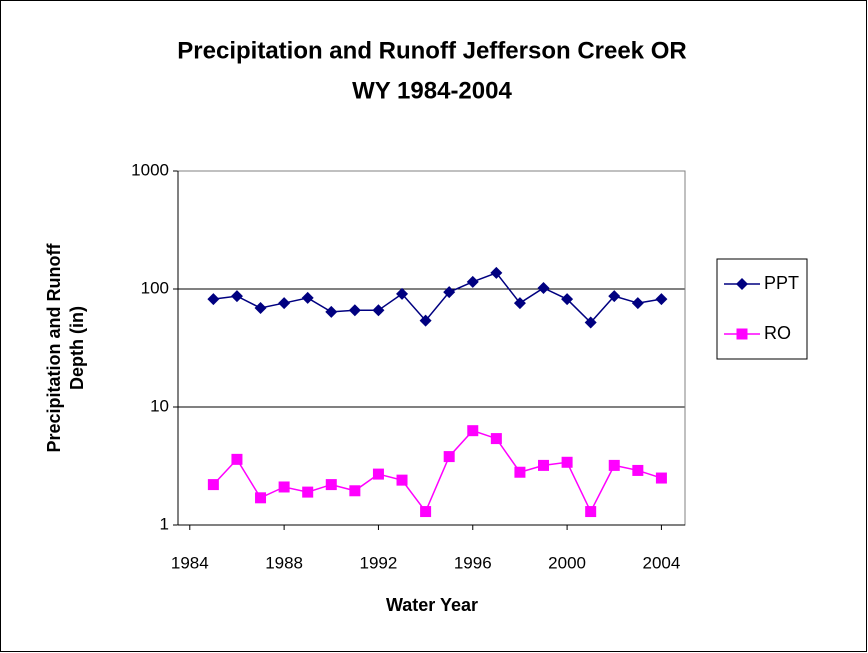 This screenshot has height=653, width=868. I want to click on x-tick-label: 2000, so click(567, 562).